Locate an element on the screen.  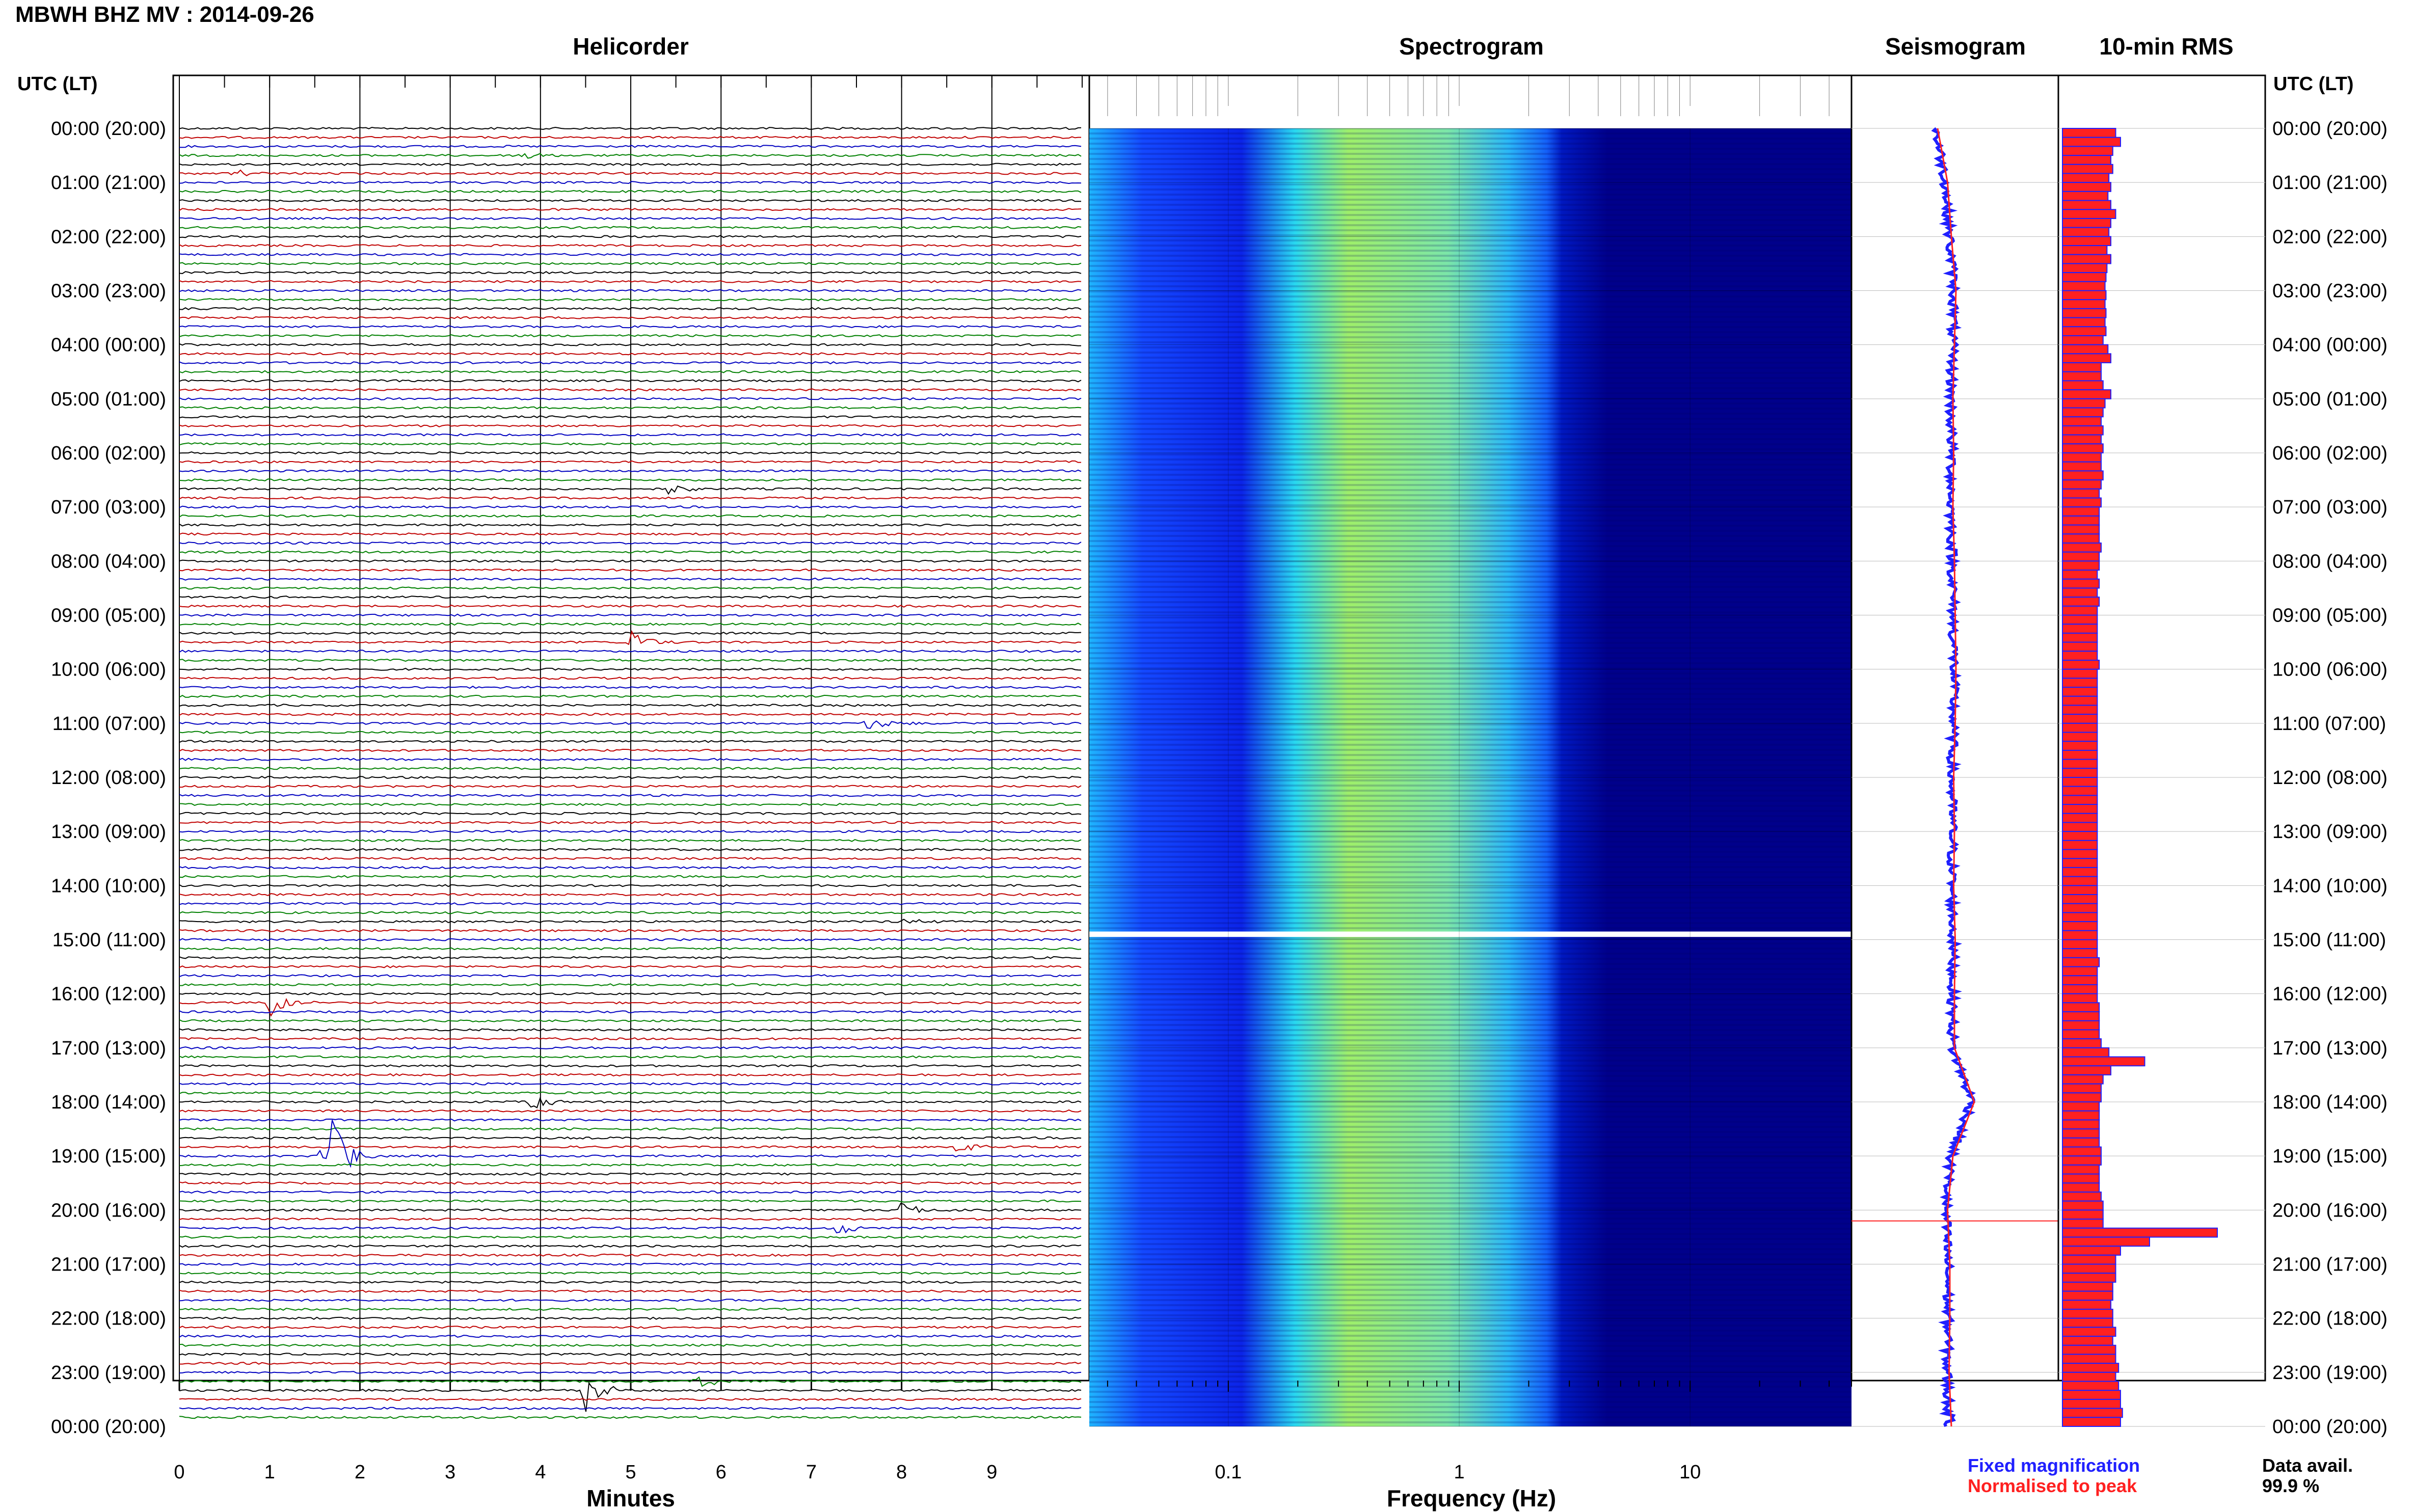
time-label-right: 19:00 (15:00) is located at coordinates (2330, 1156).